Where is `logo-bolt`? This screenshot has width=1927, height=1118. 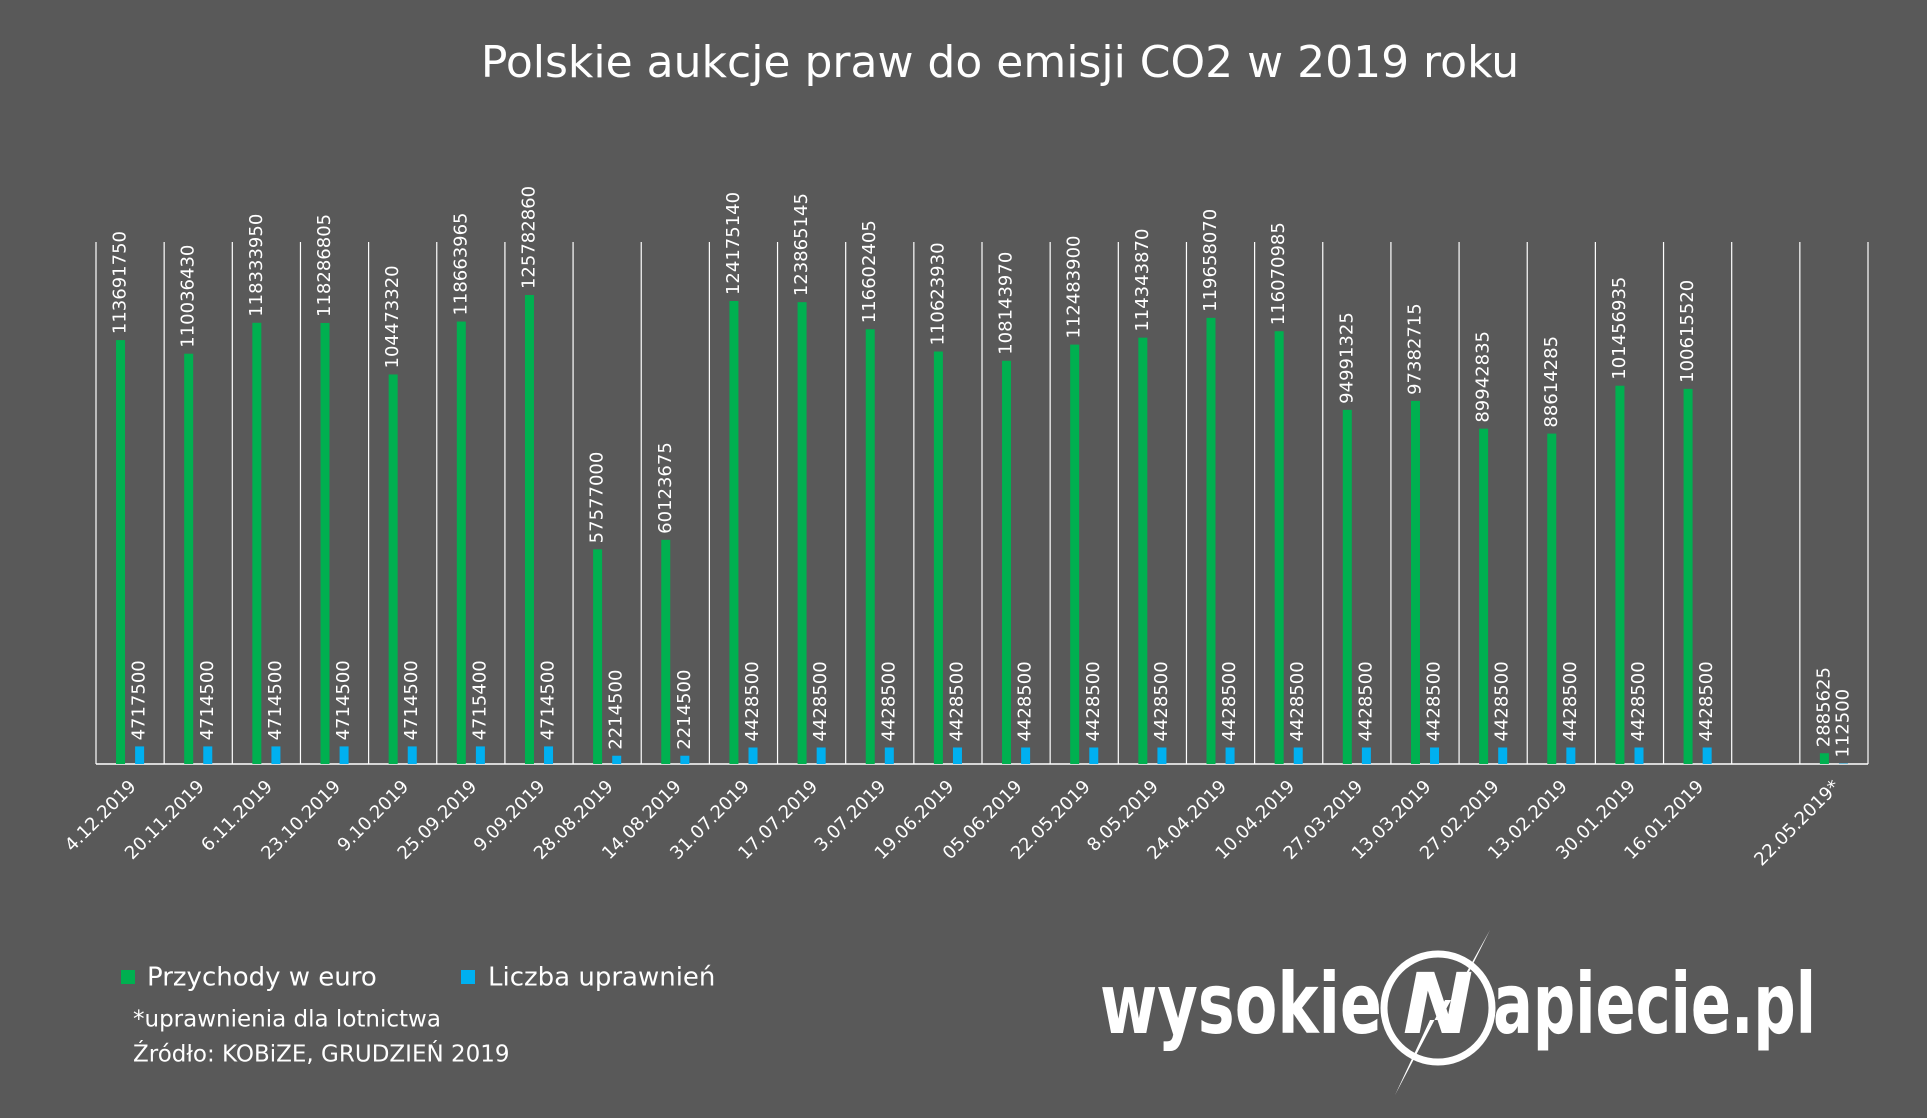 logo-bolt is located at coordinates (1442, 1012).